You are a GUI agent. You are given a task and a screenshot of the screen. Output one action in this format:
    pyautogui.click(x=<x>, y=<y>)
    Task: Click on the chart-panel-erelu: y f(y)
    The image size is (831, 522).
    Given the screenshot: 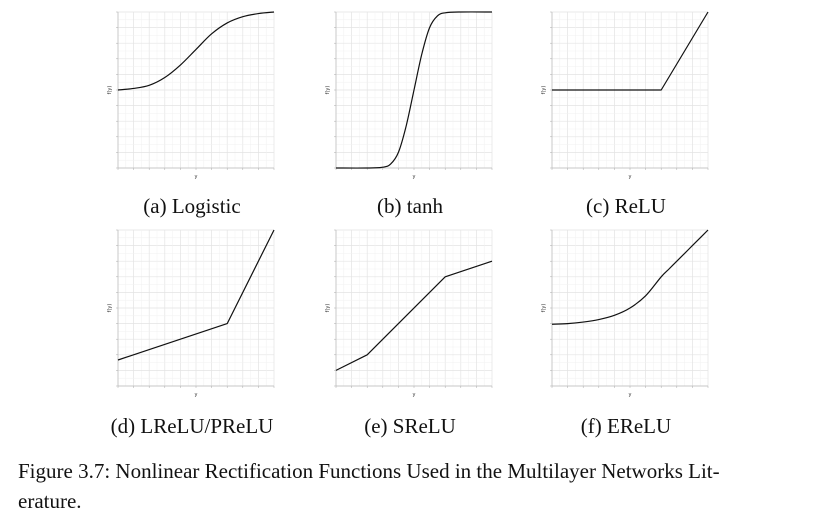 What is the action you would take?
    pyautogui.click(x=635, y=312)
    